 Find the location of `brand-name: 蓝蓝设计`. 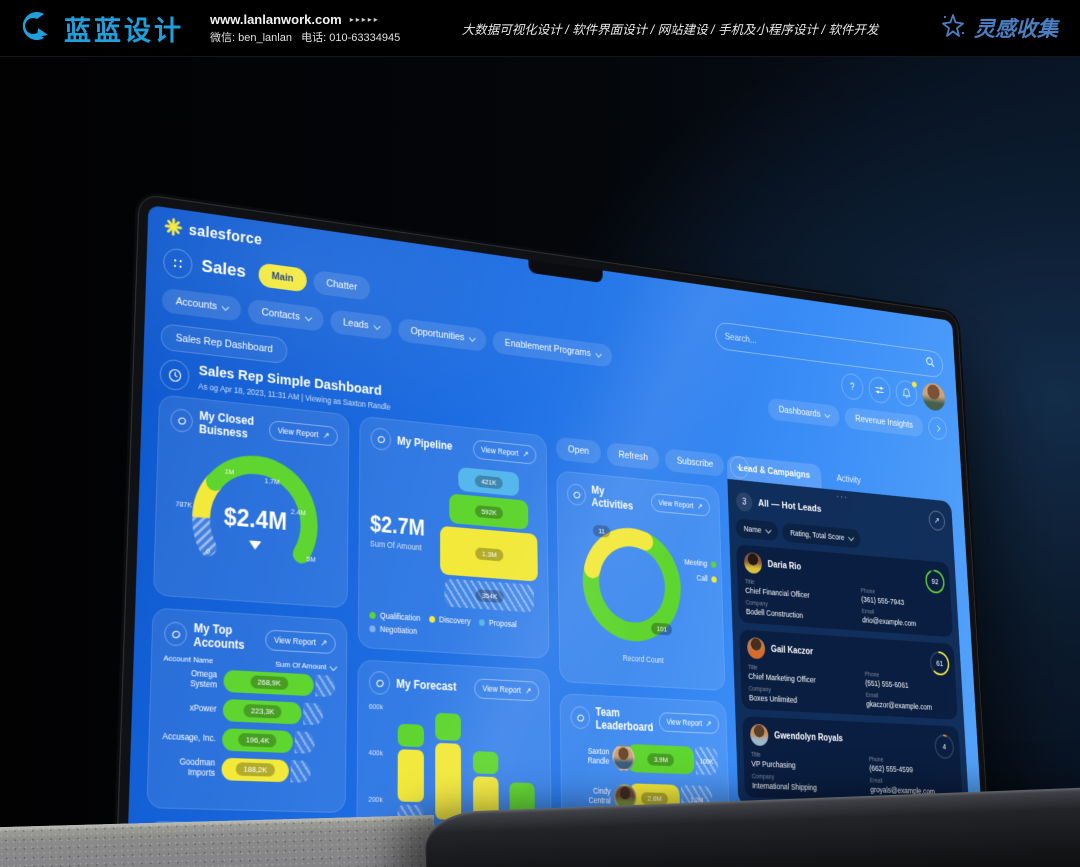

brand-name: 蓝蓝设计 is located at coordinates (124, 30).